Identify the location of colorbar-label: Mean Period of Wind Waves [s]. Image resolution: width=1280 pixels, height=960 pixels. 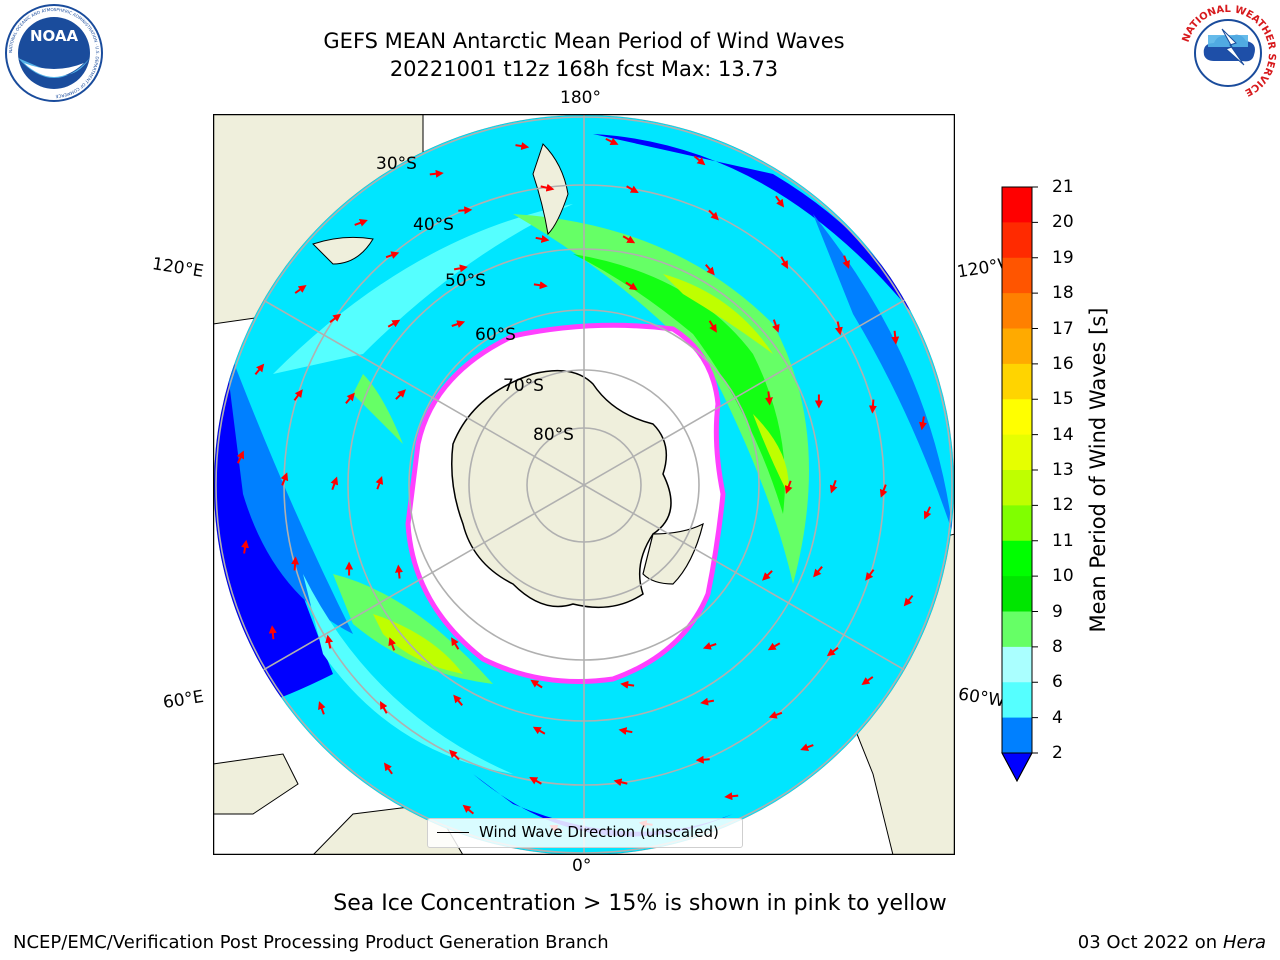
(1098, 470).